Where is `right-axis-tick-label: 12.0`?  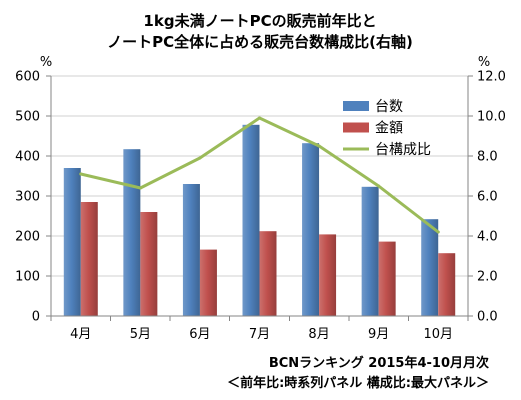
right-axis-tick-label: 12.0 is located at coordinates (491, 77).